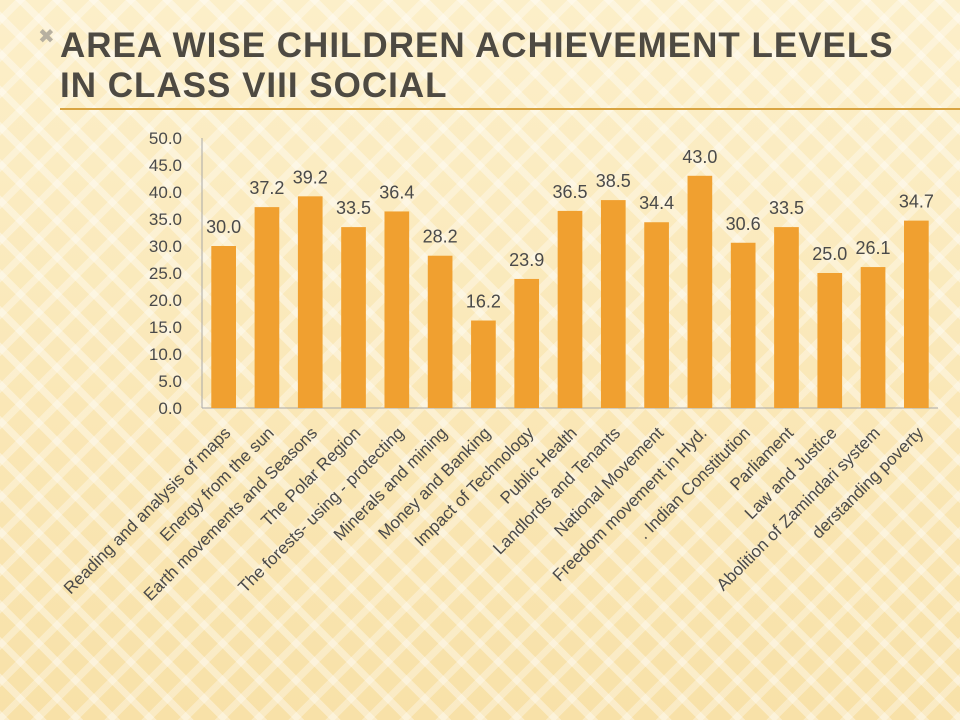 Image resolution: width=960 pixels, height=720 pixels. Describe the element at coordinates (223, 227) in the screenshot. I see `data-label: 30.0` at that location.